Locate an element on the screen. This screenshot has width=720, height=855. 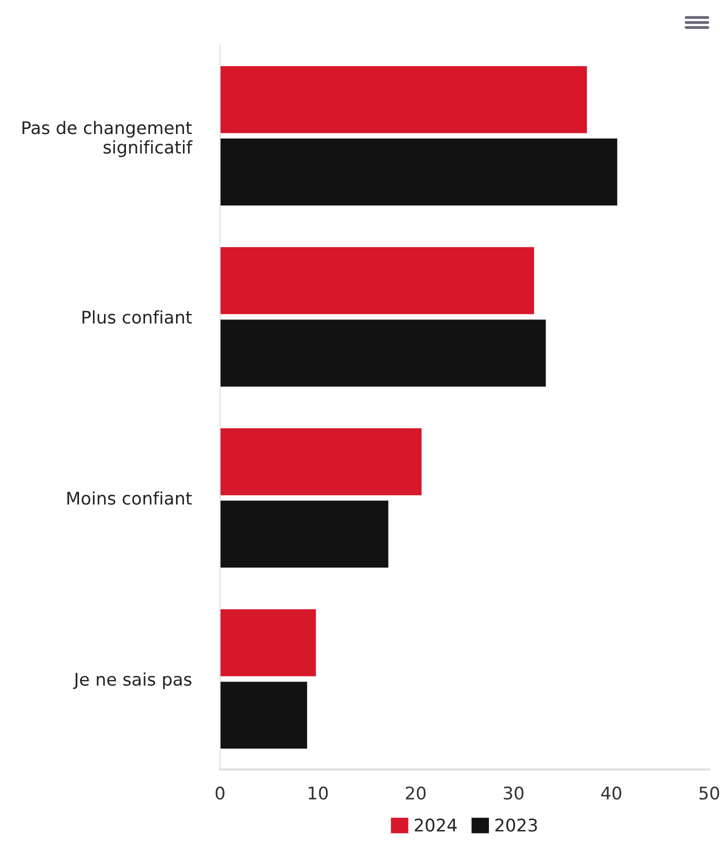
x-tick-label: 10 is located at coordinates (318, 793).